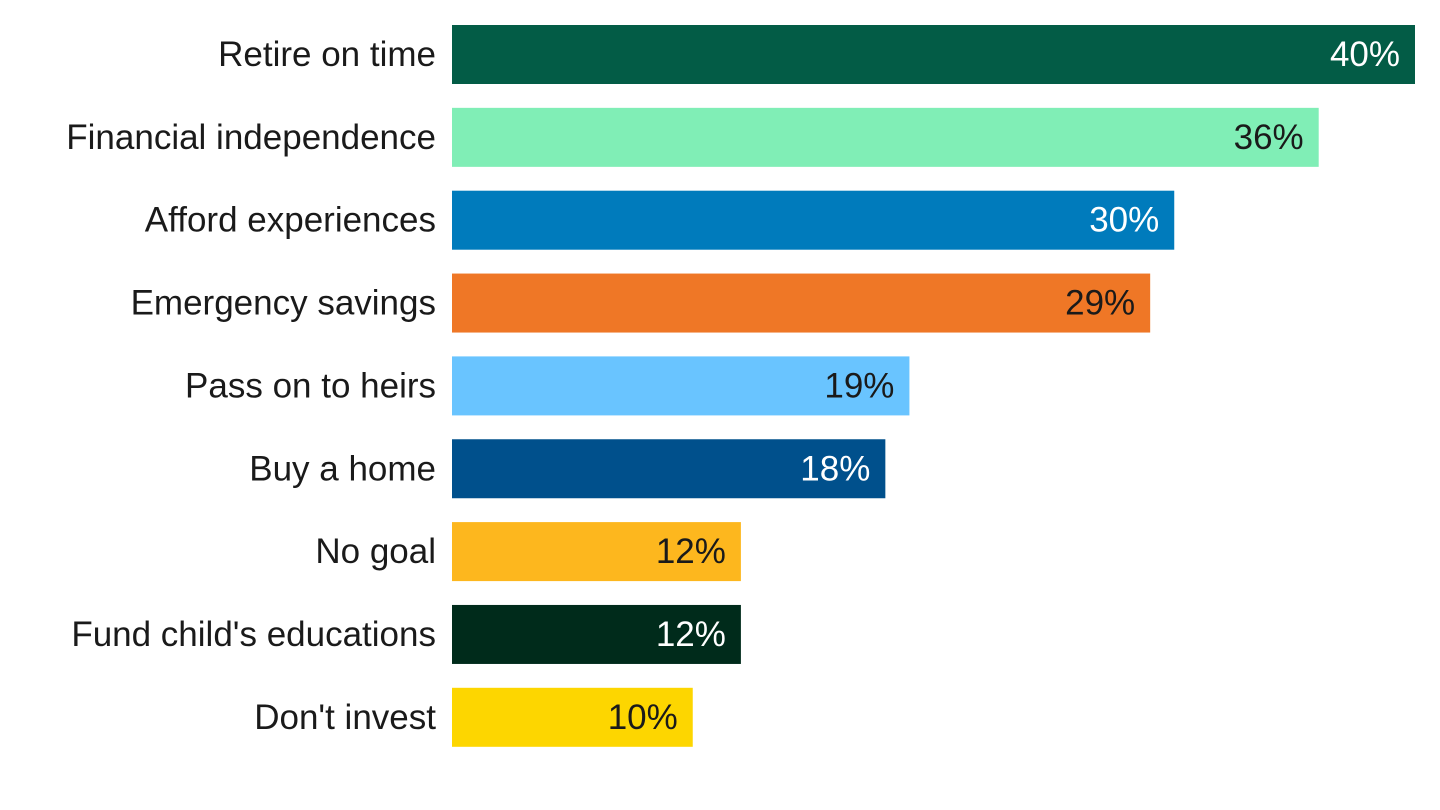 The width and height of the screenshot is (1440, 810). I want to click on category-label: Fund child's educations, so click(253, 634).